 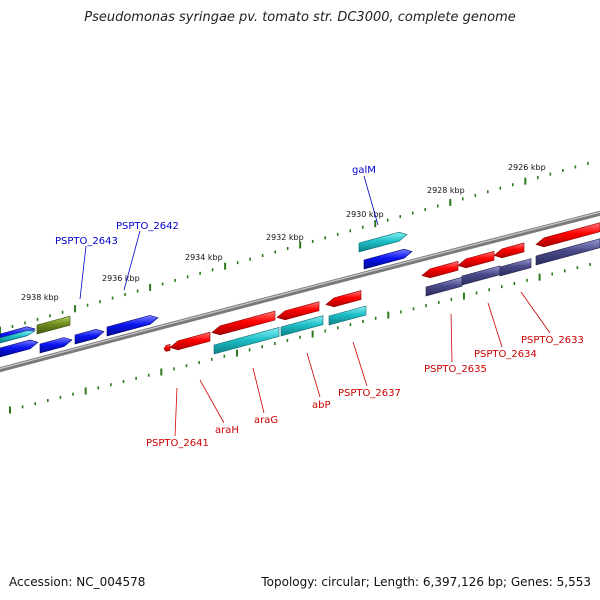 What do you see at coordinates (365, 214) in the screenshot?
I see `kbp-label: 2930 kbp` at bounding box center [365, 214].